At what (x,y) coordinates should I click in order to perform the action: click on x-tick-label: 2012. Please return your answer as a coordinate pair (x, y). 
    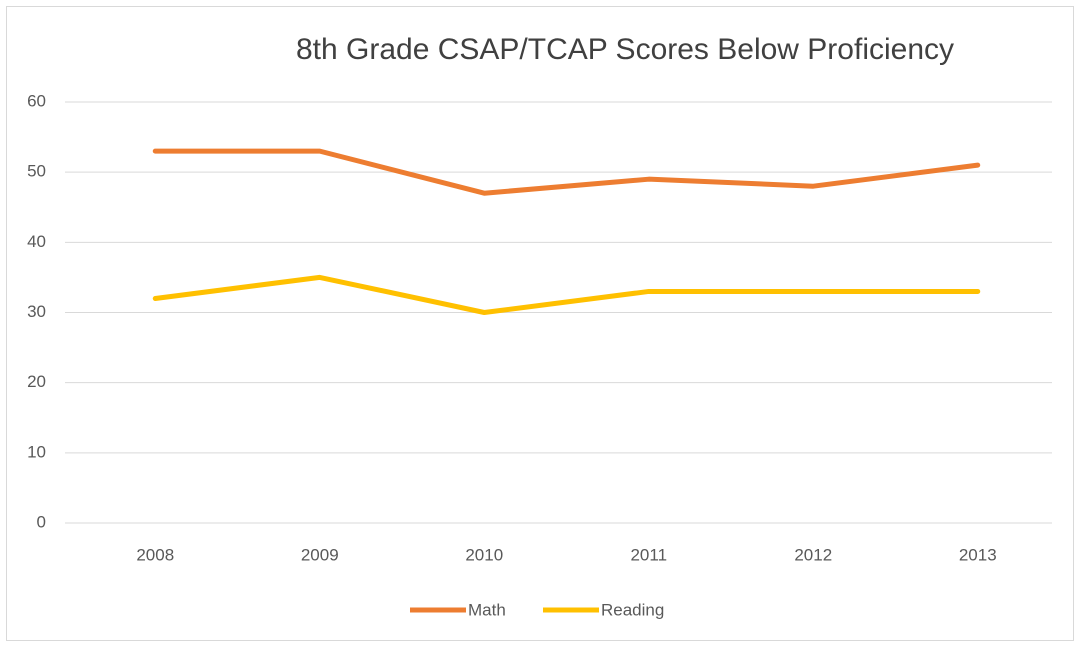
    Looking at the image, I should click on (813, 554).